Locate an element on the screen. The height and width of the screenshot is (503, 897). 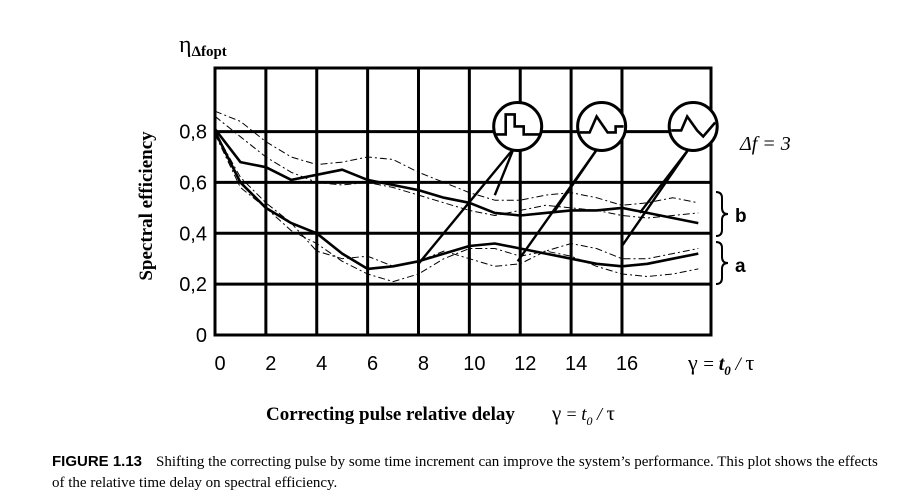
y-tick-label: 0,4 is located at coordinates (193, 234).